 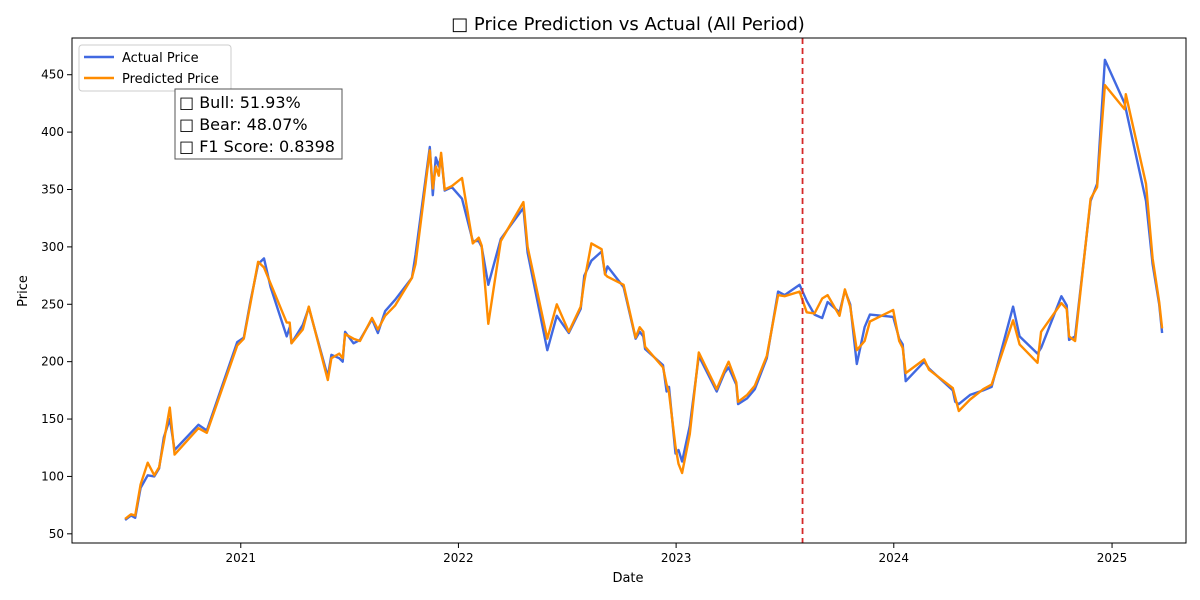 I want to click on x-axis-label: Date, so click(x=627, y=578).